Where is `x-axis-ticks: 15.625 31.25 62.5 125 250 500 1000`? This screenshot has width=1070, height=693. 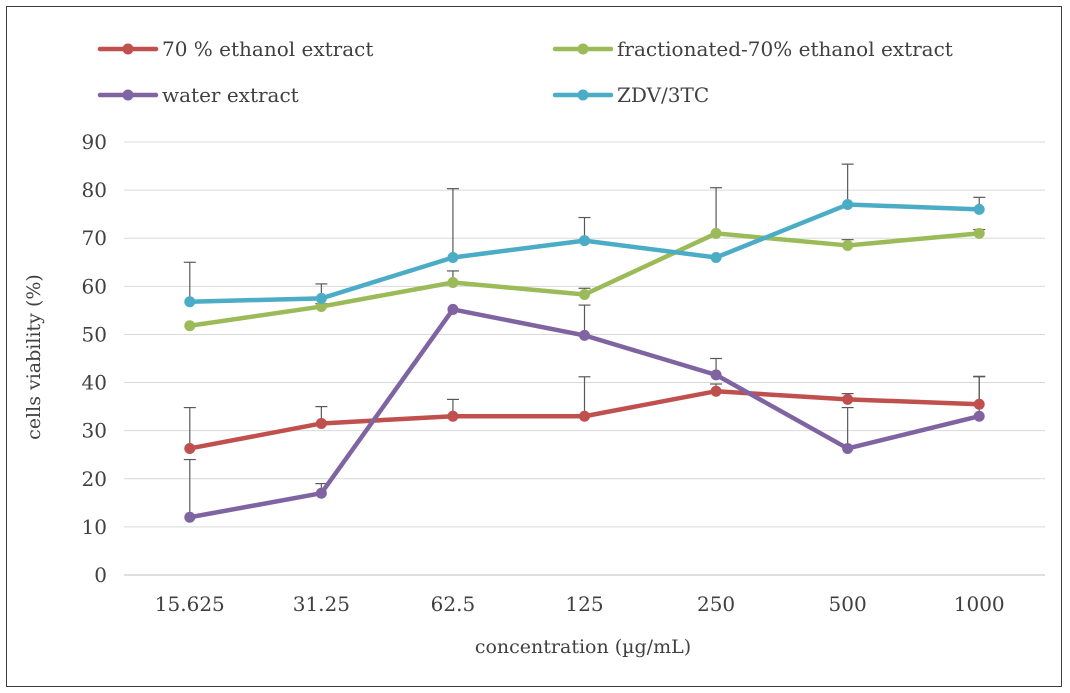 x-axis-ticks: 15.625 31.25 62.5 125 250 500 1000 is located at coordinates (580, 604).